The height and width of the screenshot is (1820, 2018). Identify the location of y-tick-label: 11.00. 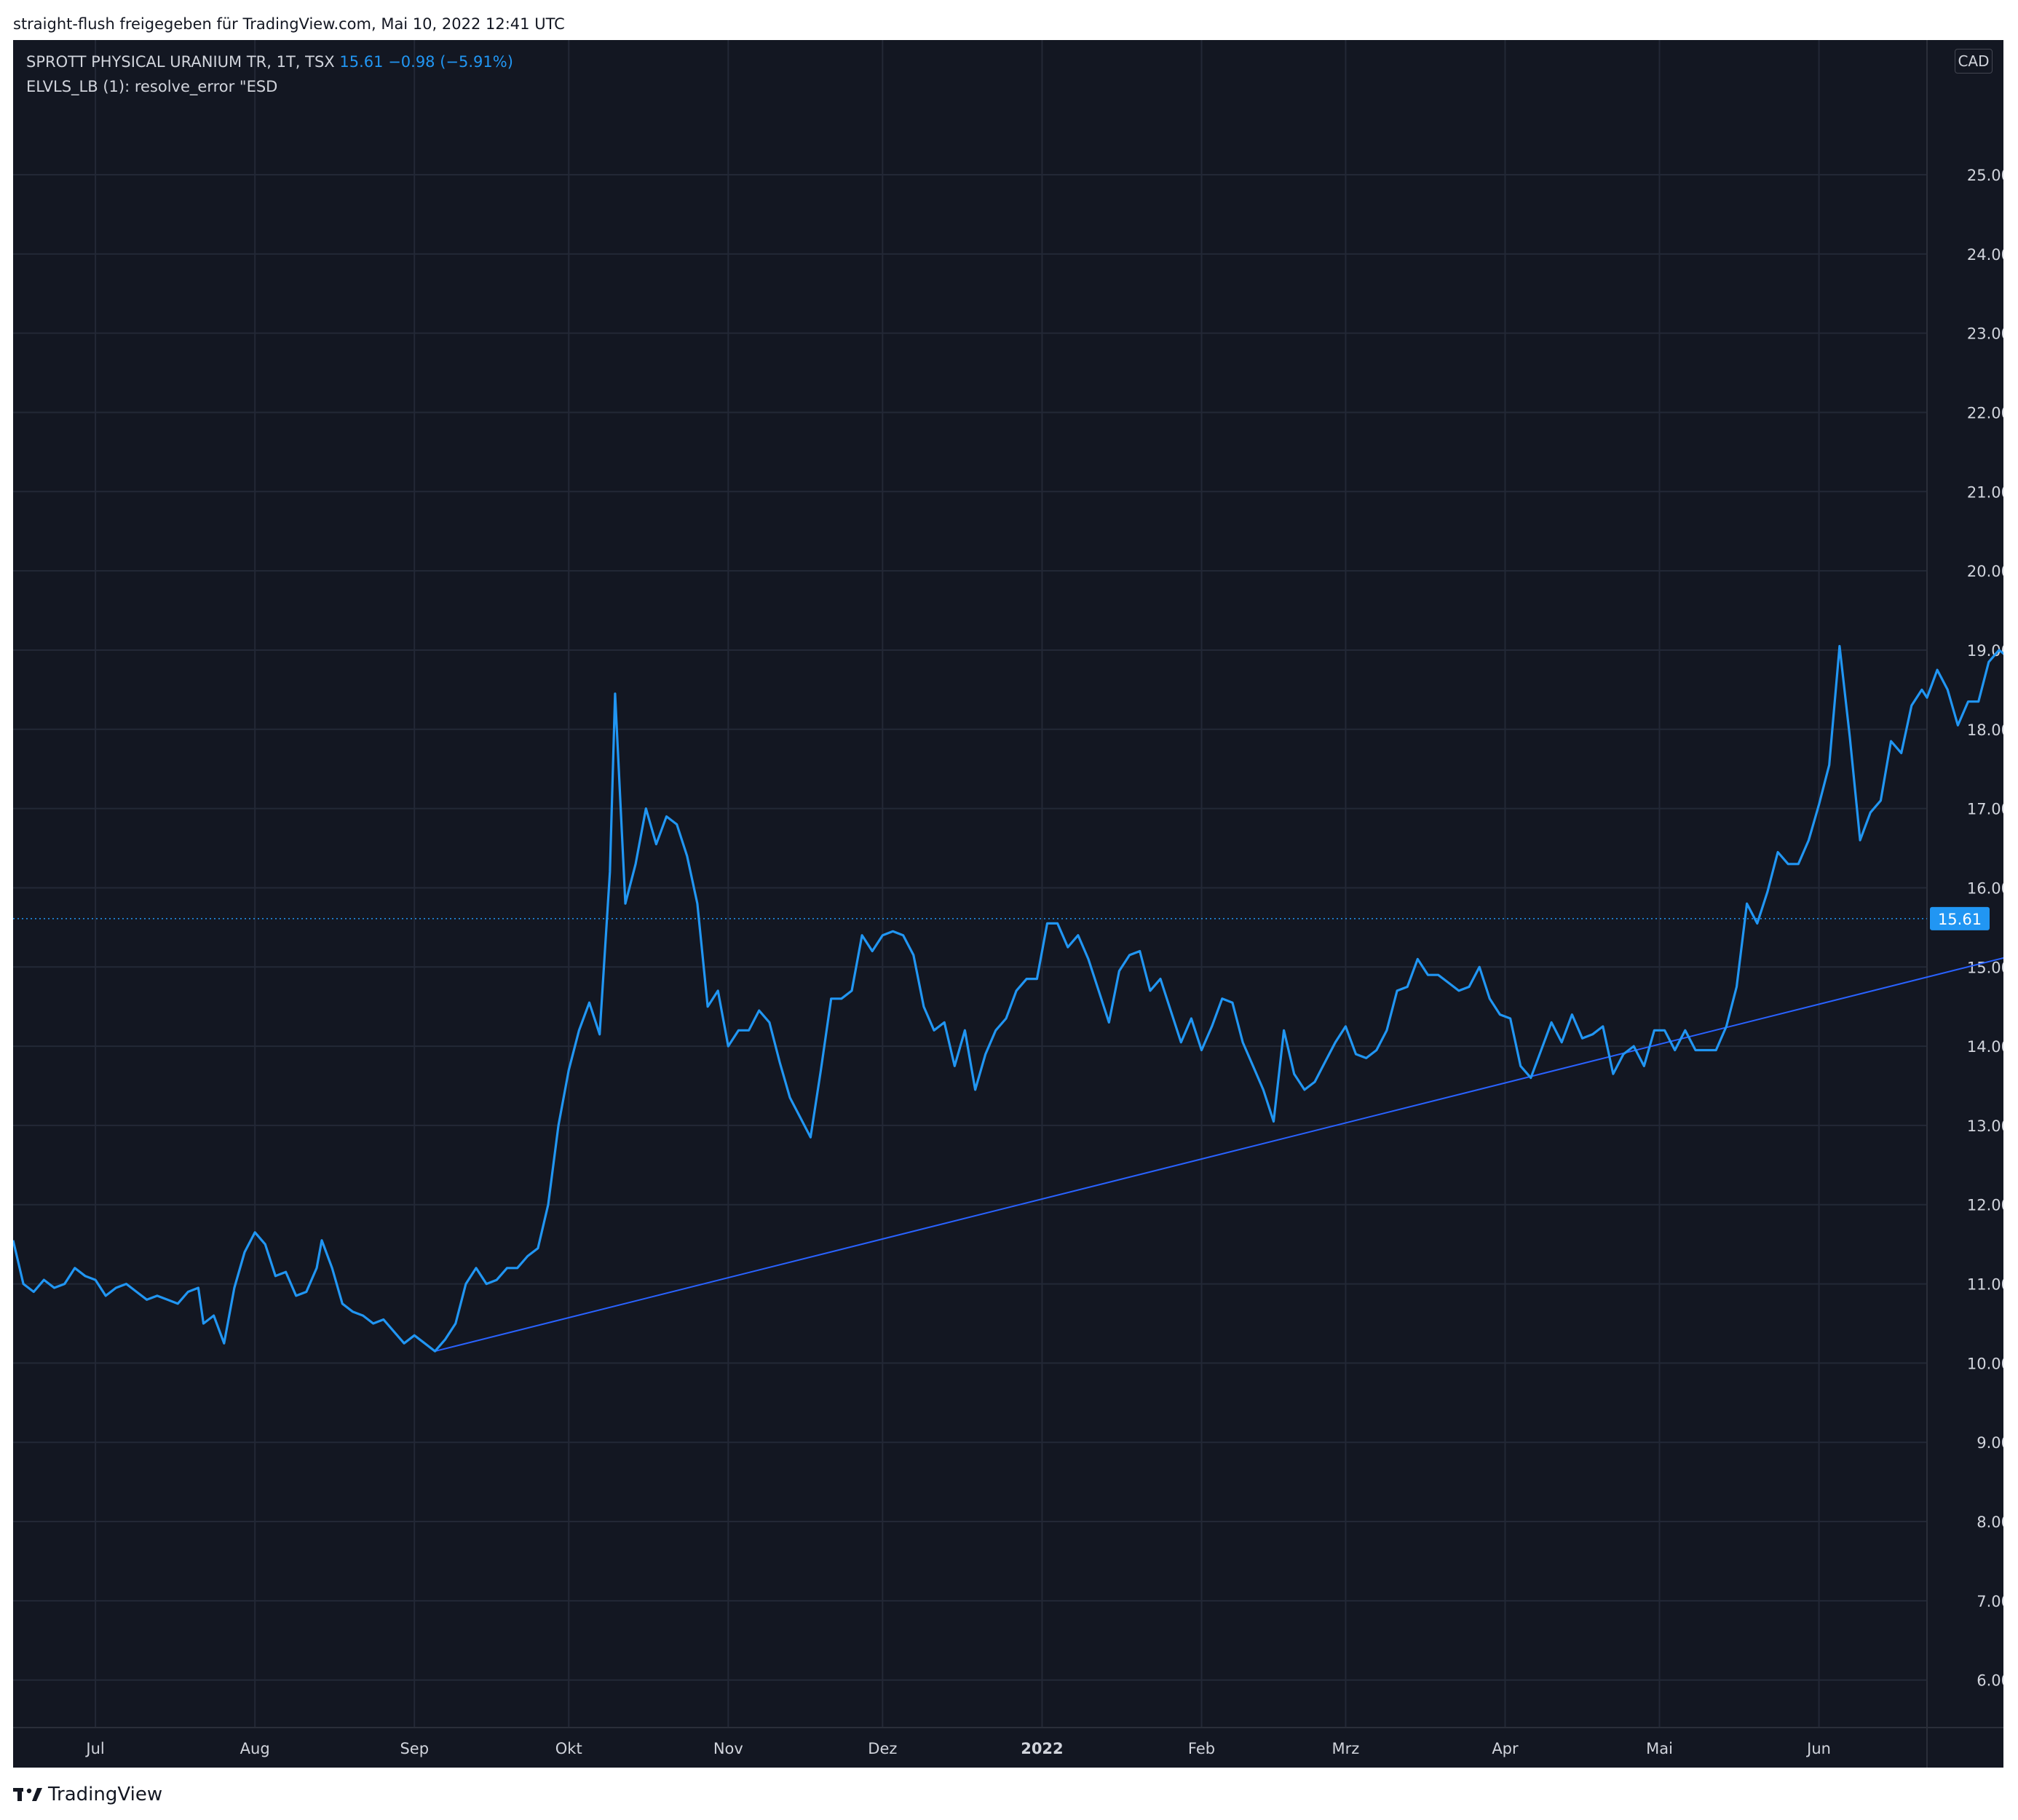
(1985, 1285).